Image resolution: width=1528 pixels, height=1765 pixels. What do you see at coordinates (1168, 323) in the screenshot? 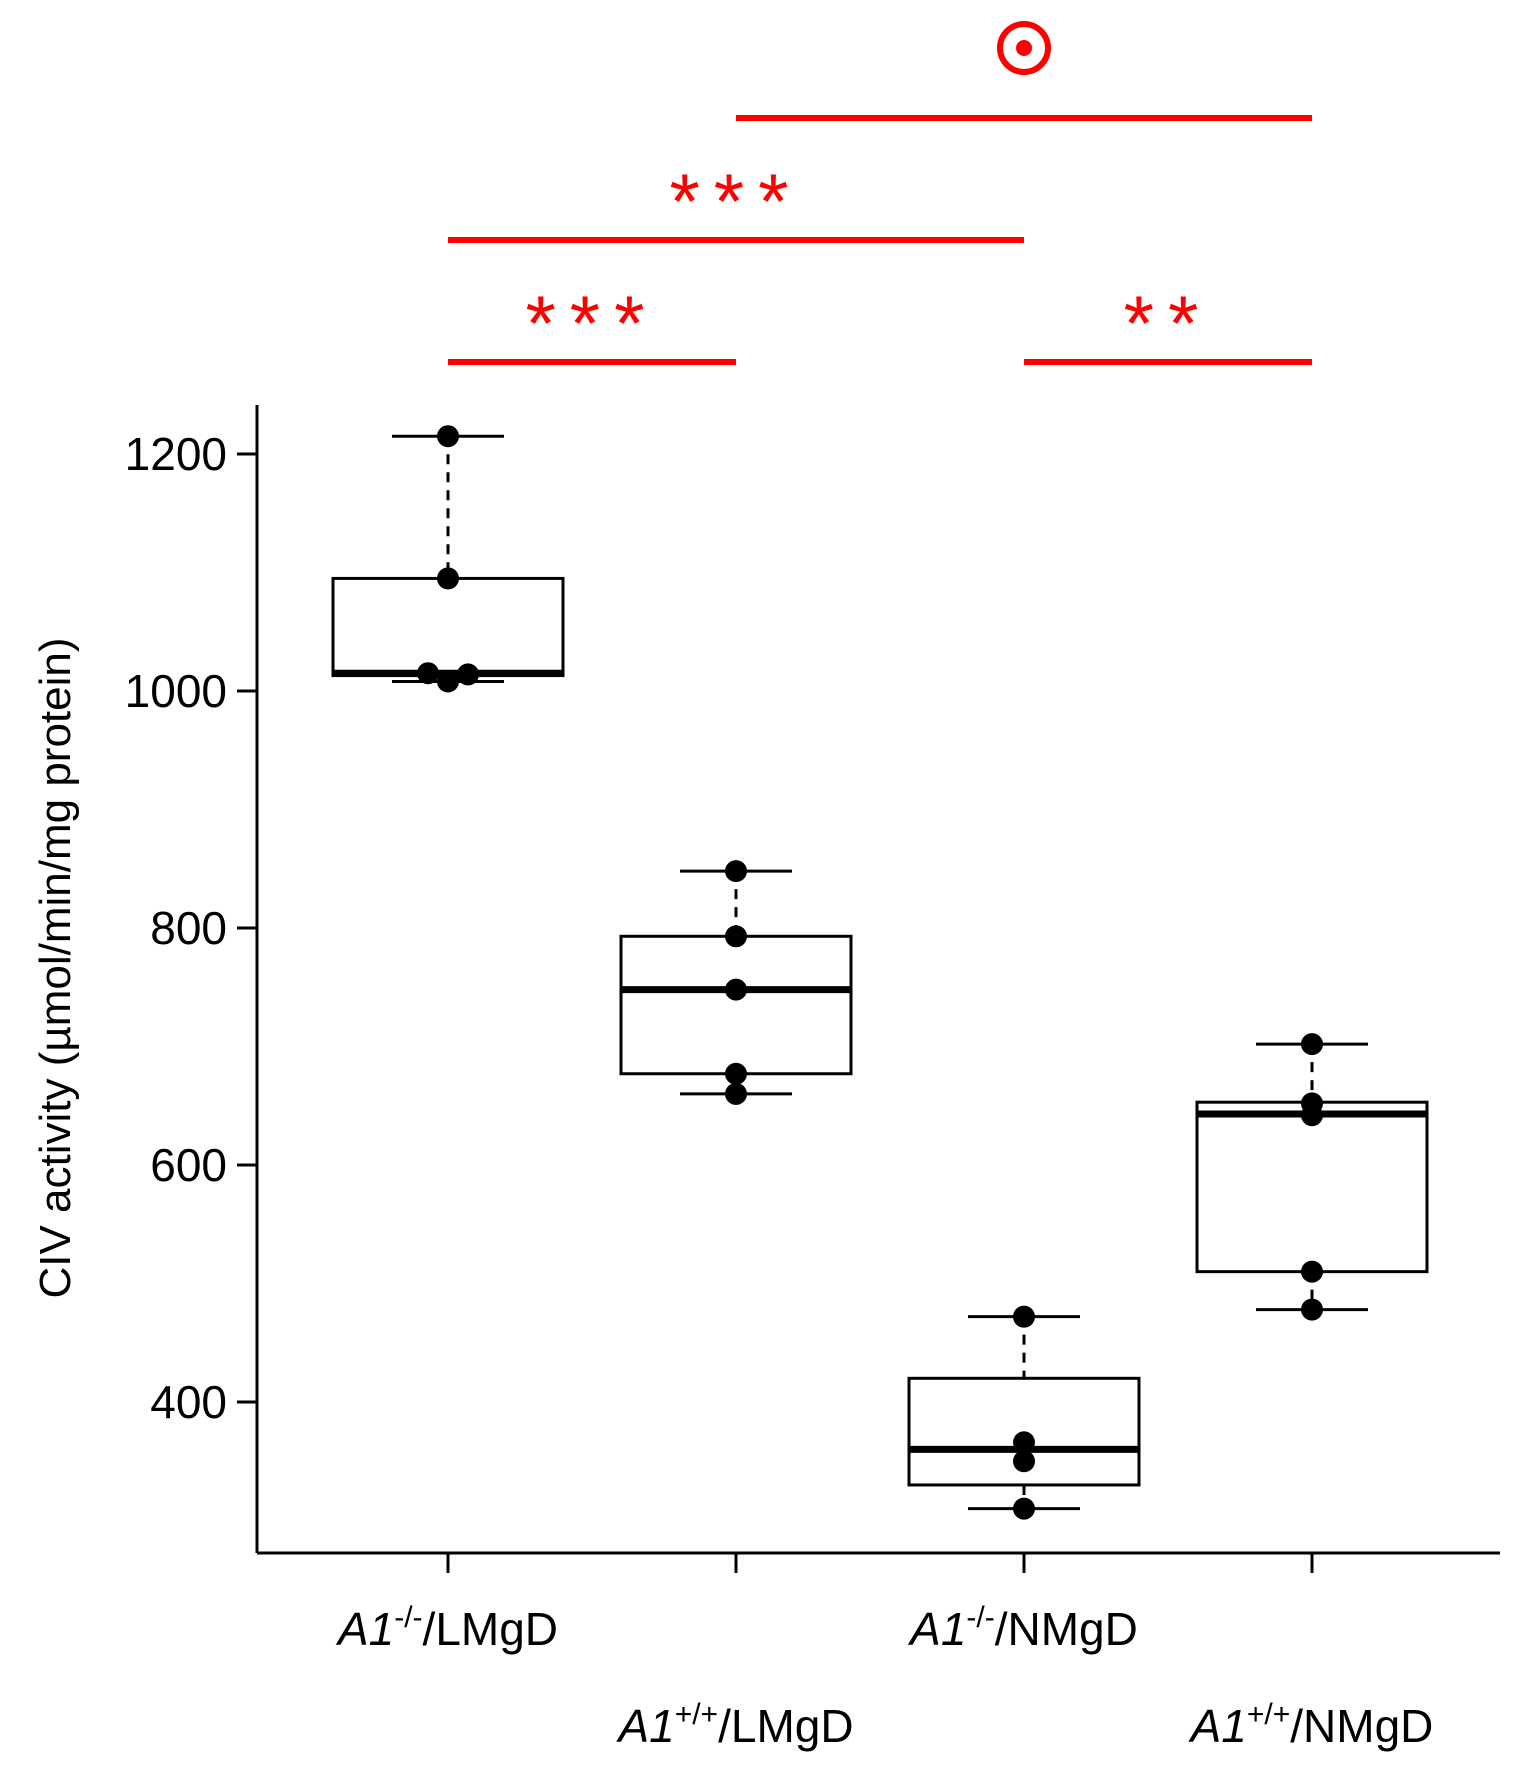
I see `significance-label: **` at bounding box center [1168, 323].